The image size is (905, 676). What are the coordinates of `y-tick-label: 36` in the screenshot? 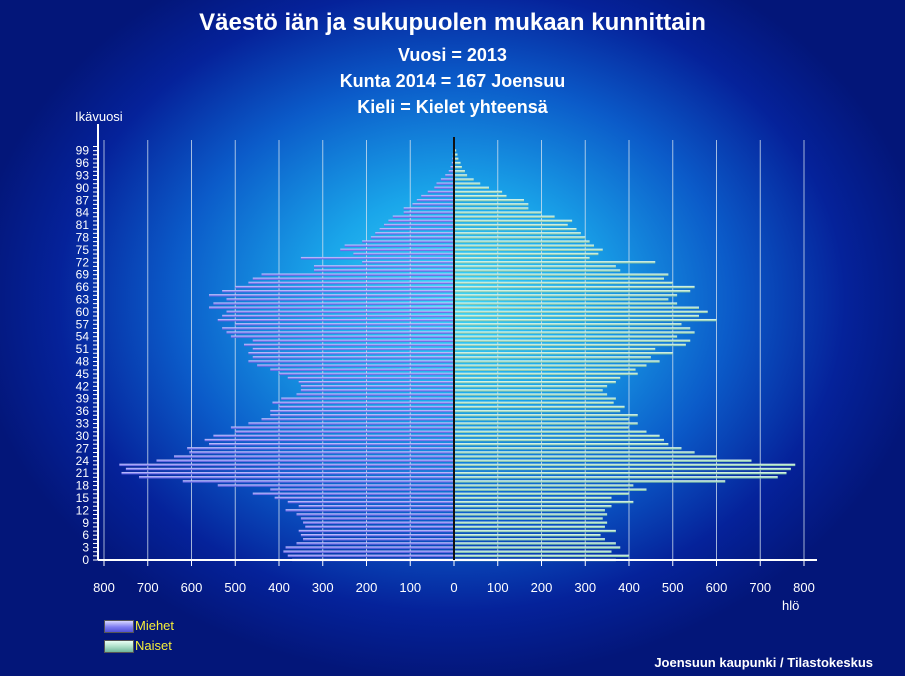 It's located at (83, 411).